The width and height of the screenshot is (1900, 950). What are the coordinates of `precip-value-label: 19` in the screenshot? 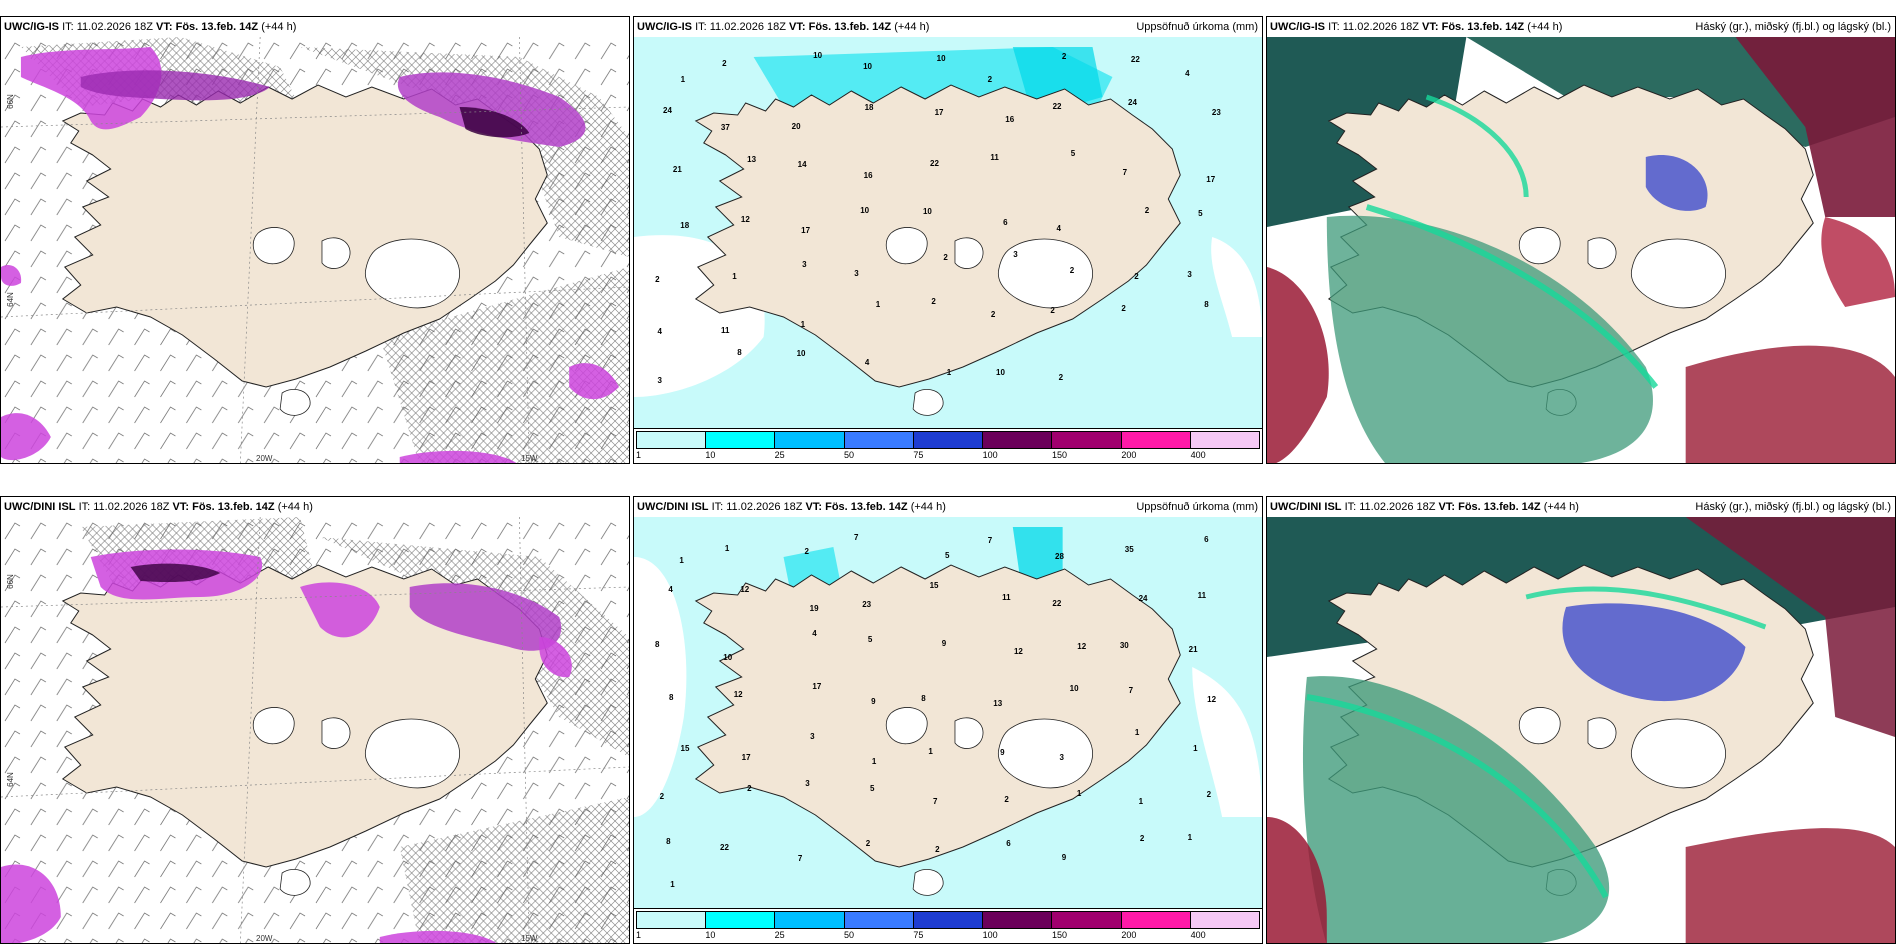 It's located at (814, 609).